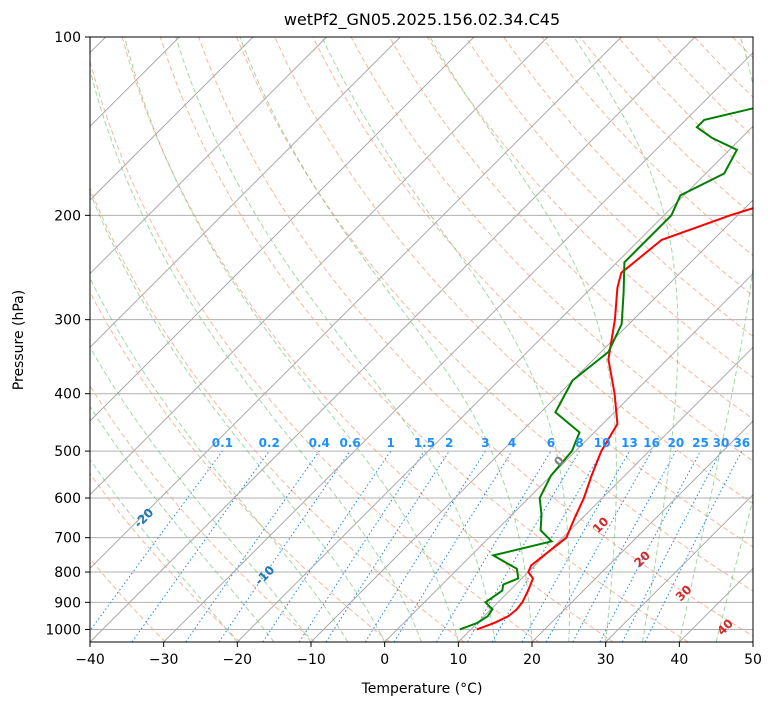 The image size is (775, 708). What do you see at coordinates (63, 630) in the screenshot?
I see `y-tick-label: 1000` at bounding box center [63, 630].